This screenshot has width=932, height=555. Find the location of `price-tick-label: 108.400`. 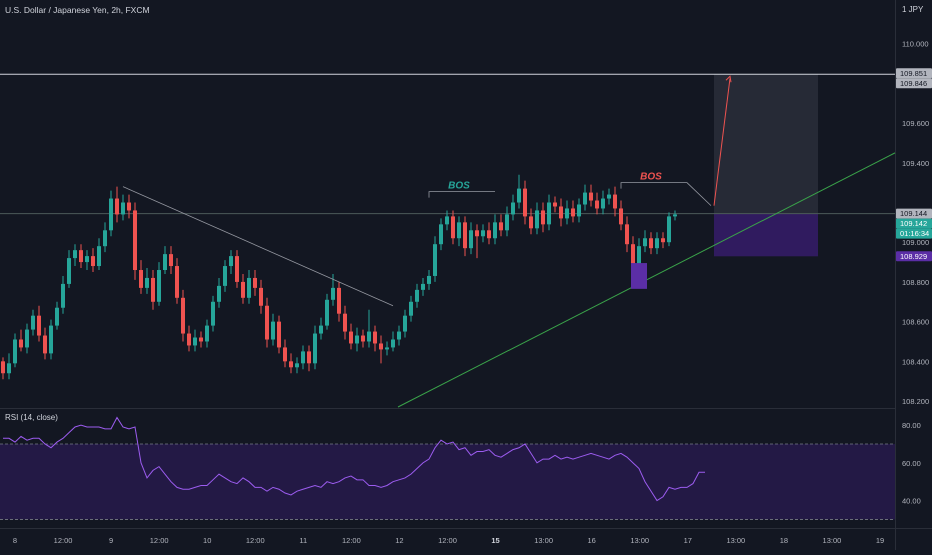

price-tick-label: 108.400 is located at coordinates (915, 361).